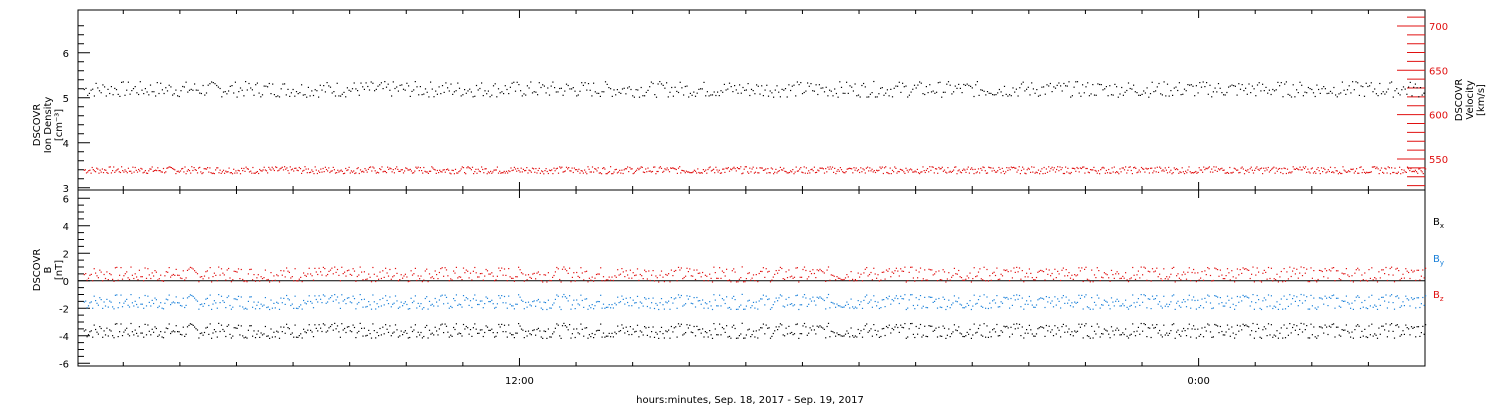 This screenshot has width=1500, height=410. I want to click on top-left-tick-label: 6, so click(66, 54).